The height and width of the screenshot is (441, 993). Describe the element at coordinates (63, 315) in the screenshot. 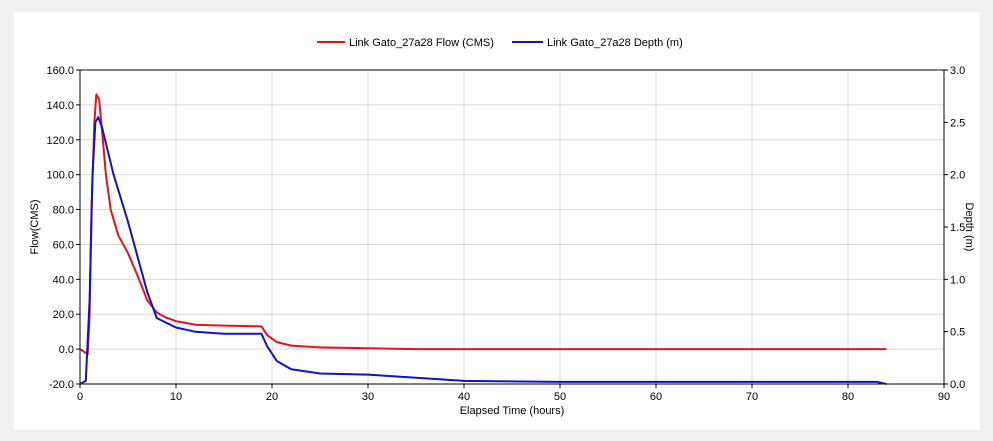

I see `y-left-tick-label: 20.0` at that location.